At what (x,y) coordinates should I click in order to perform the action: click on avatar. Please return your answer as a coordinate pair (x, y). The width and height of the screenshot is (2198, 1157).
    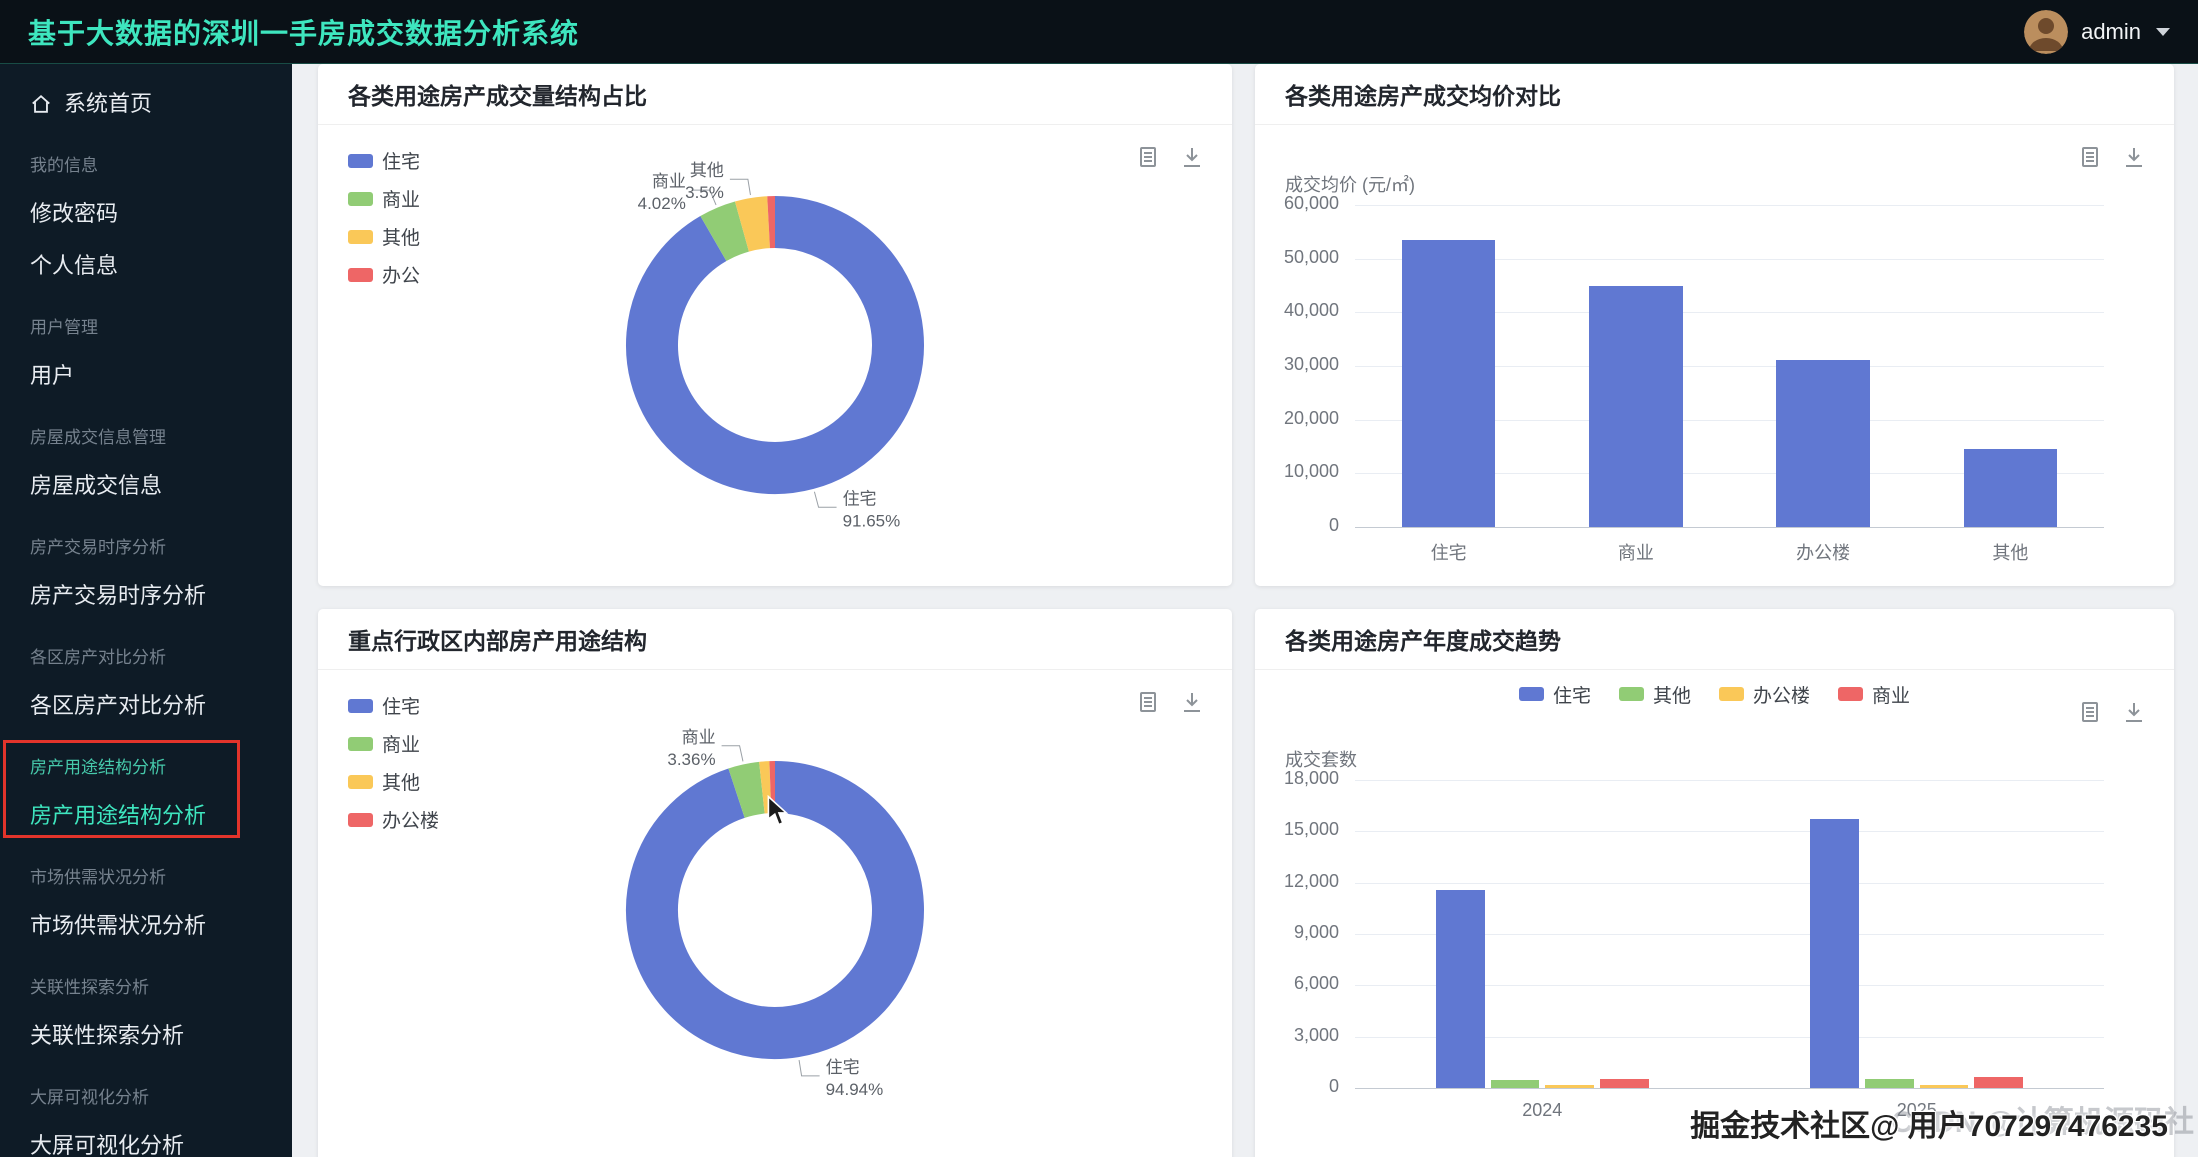
    Looking at the image, I should click on (2046, 31).